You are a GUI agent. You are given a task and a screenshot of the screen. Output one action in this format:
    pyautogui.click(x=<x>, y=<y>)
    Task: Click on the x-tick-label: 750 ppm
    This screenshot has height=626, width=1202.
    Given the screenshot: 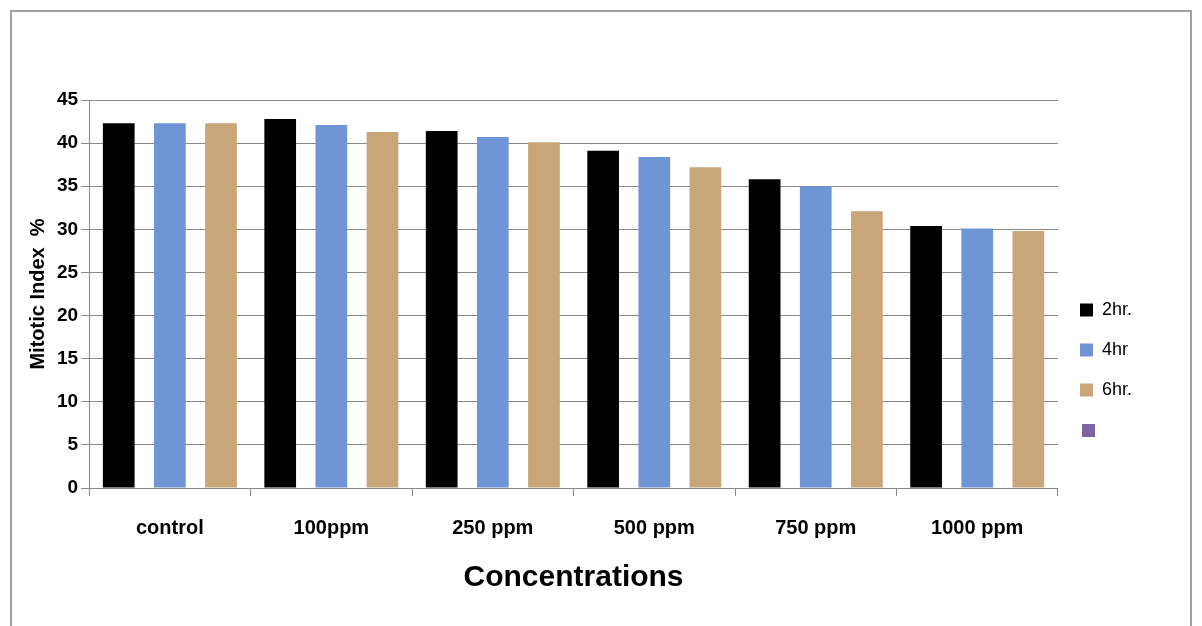 What is the action you would take?
    pyautogui.click(x=816, y=526)
    